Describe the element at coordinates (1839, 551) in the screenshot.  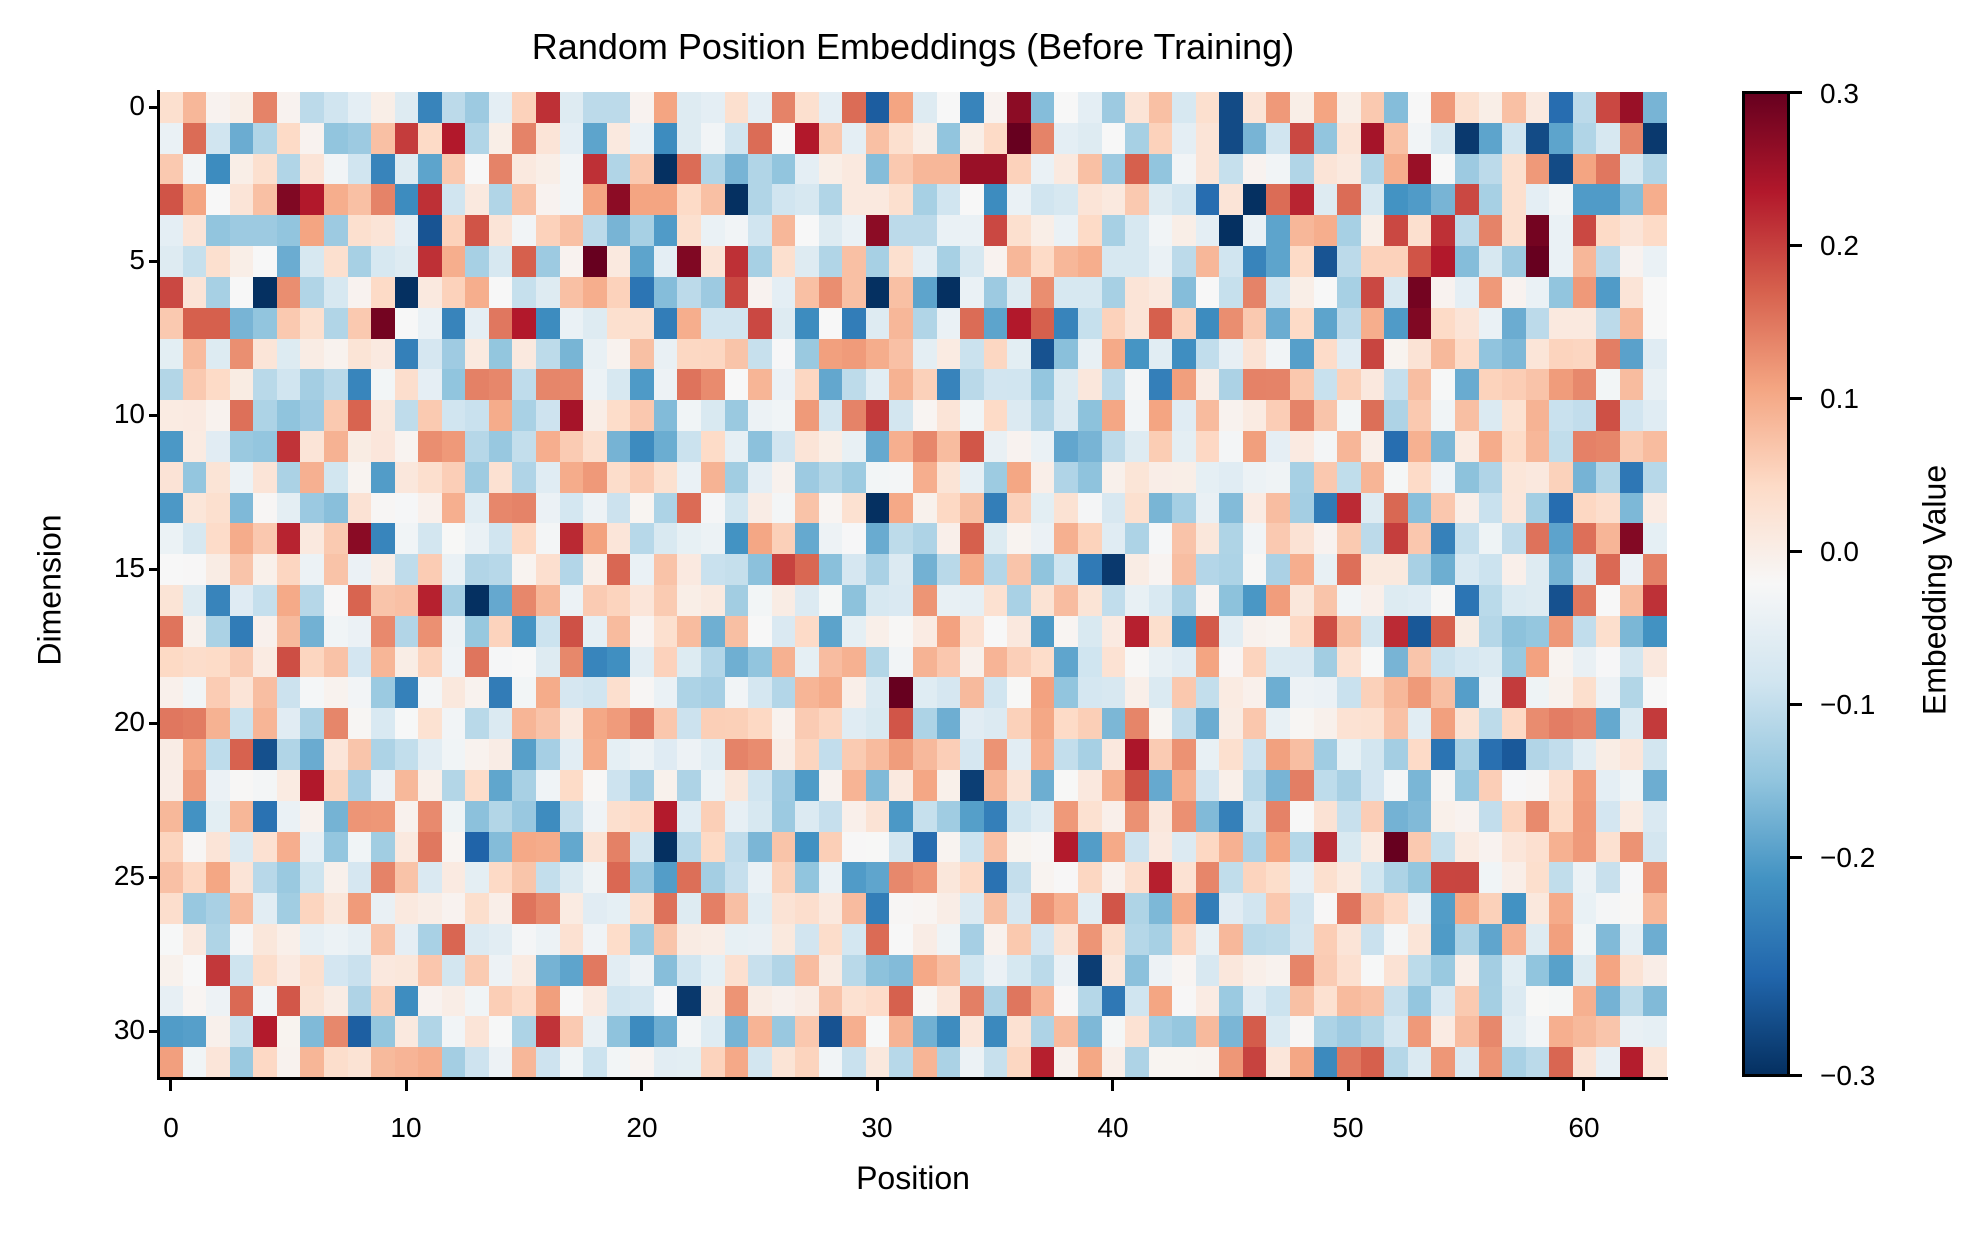
I see `colorbar-tick-label: 0.0` at that location.